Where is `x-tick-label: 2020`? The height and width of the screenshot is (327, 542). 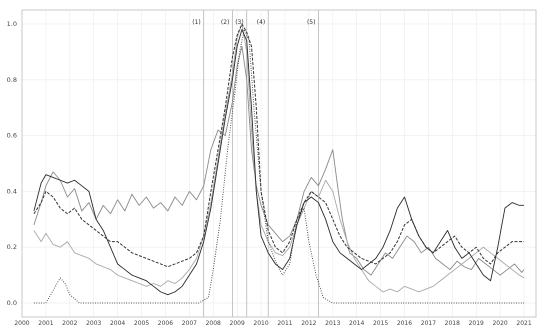
x-tick-label: 2020 is located at coordinates (499, 323).